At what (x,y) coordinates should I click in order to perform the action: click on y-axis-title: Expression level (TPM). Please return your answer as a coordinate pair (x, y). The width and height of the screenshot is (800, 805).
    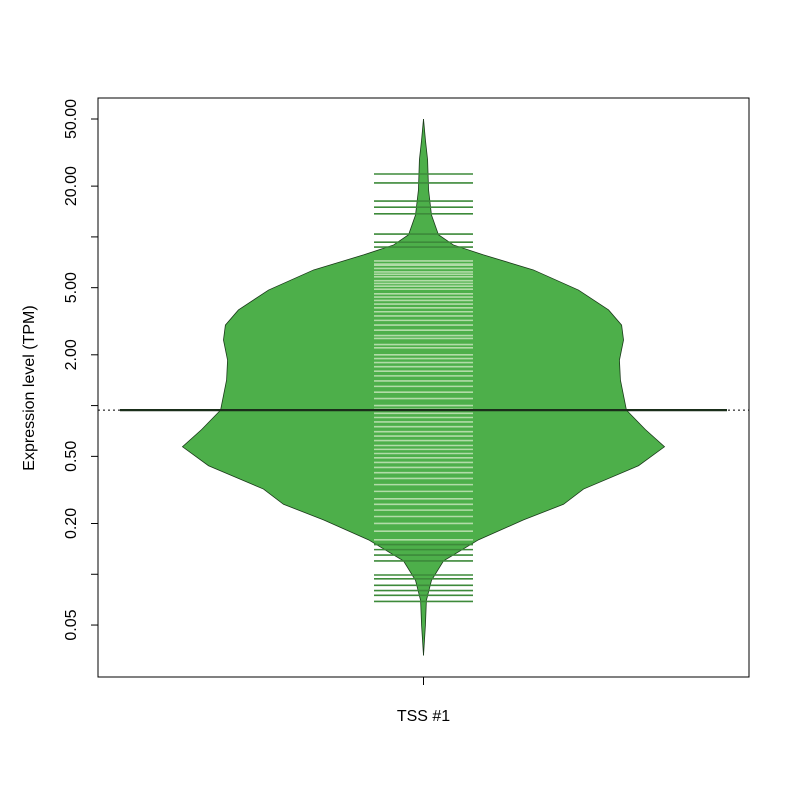
    Looking at the image, I should click on (29, 387).